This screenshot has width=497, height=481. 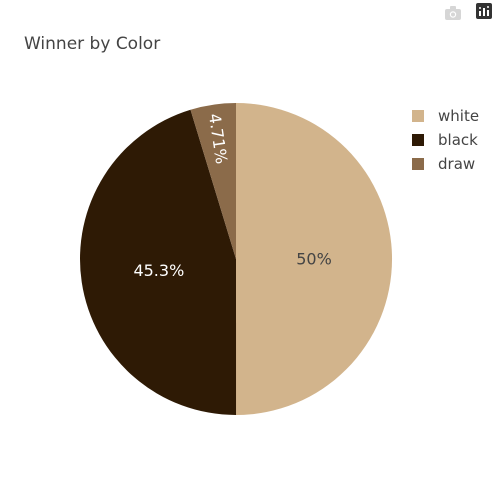 I want to click on plotly-logo-icon, so click(x=484, y=11).